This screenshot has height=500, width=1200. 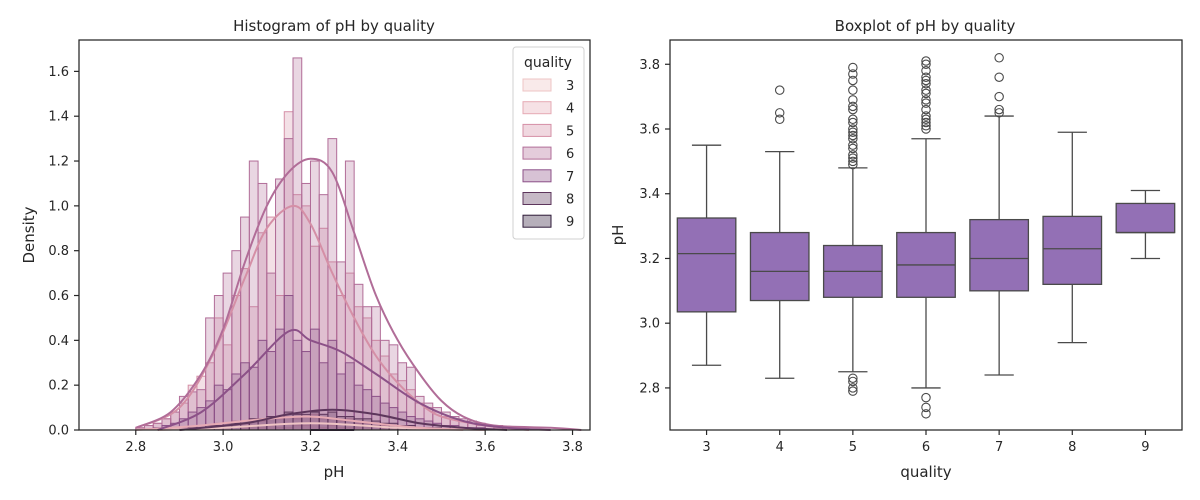 What do you see at coordinates (570, 131) in the screenshot?
I see `legend-label-5: 5` at bounding box center [570, 131].